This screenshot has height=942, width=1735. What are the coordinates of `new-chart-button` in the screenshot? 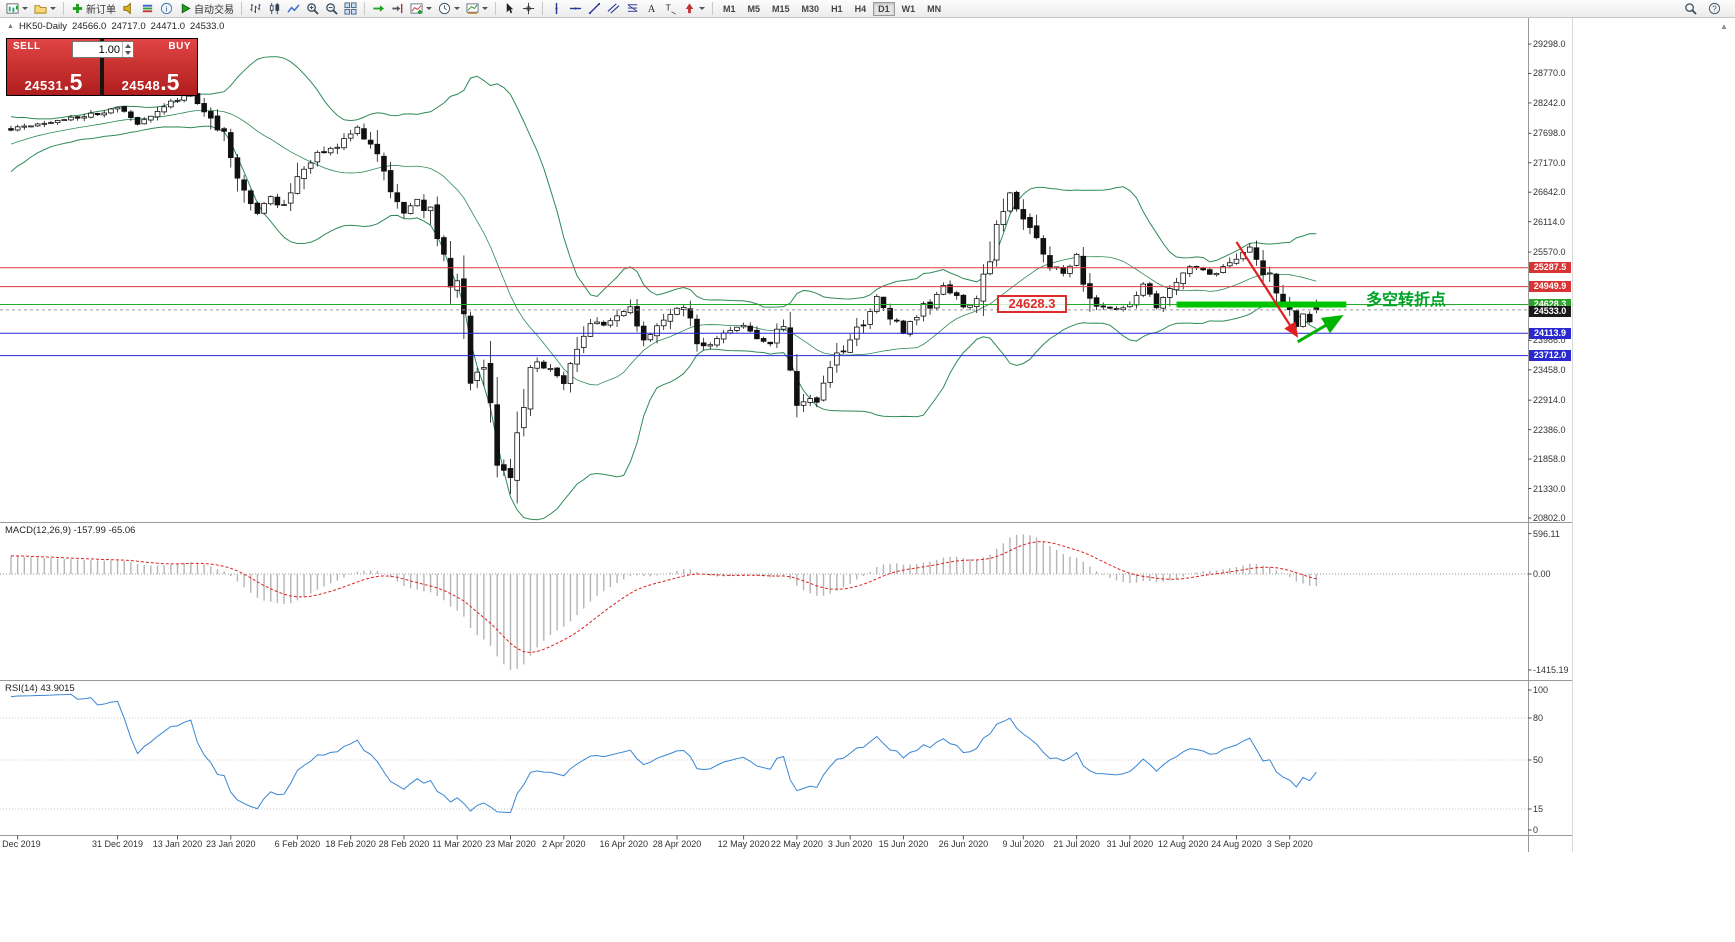 It's located at (17, 9).